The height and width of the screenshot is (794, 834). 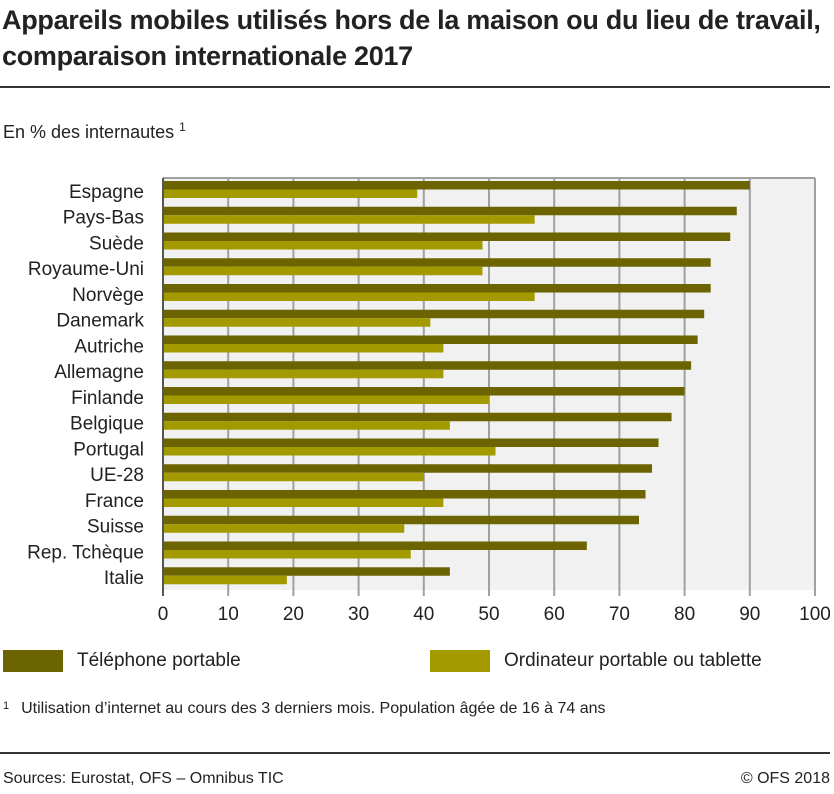 What do you see at coordinates (6, 706) in the screenshot?
I see `footnote-mark: 1` at bounding box center [6, 706].